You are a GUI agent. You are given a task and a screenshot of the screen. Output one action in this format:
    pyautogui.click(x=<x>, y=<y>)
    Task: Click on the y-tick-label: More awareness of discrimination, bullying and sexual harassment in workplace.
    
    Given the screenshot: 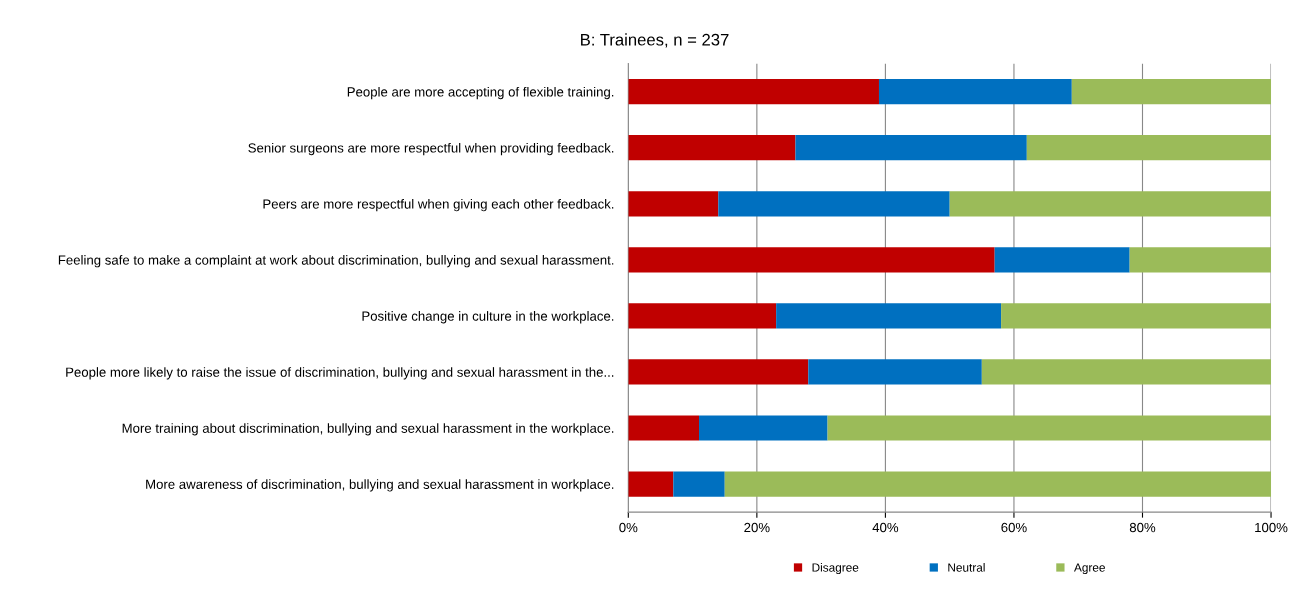 What is the action you would take?
    pyautogui.click(x=380, y=485)
    